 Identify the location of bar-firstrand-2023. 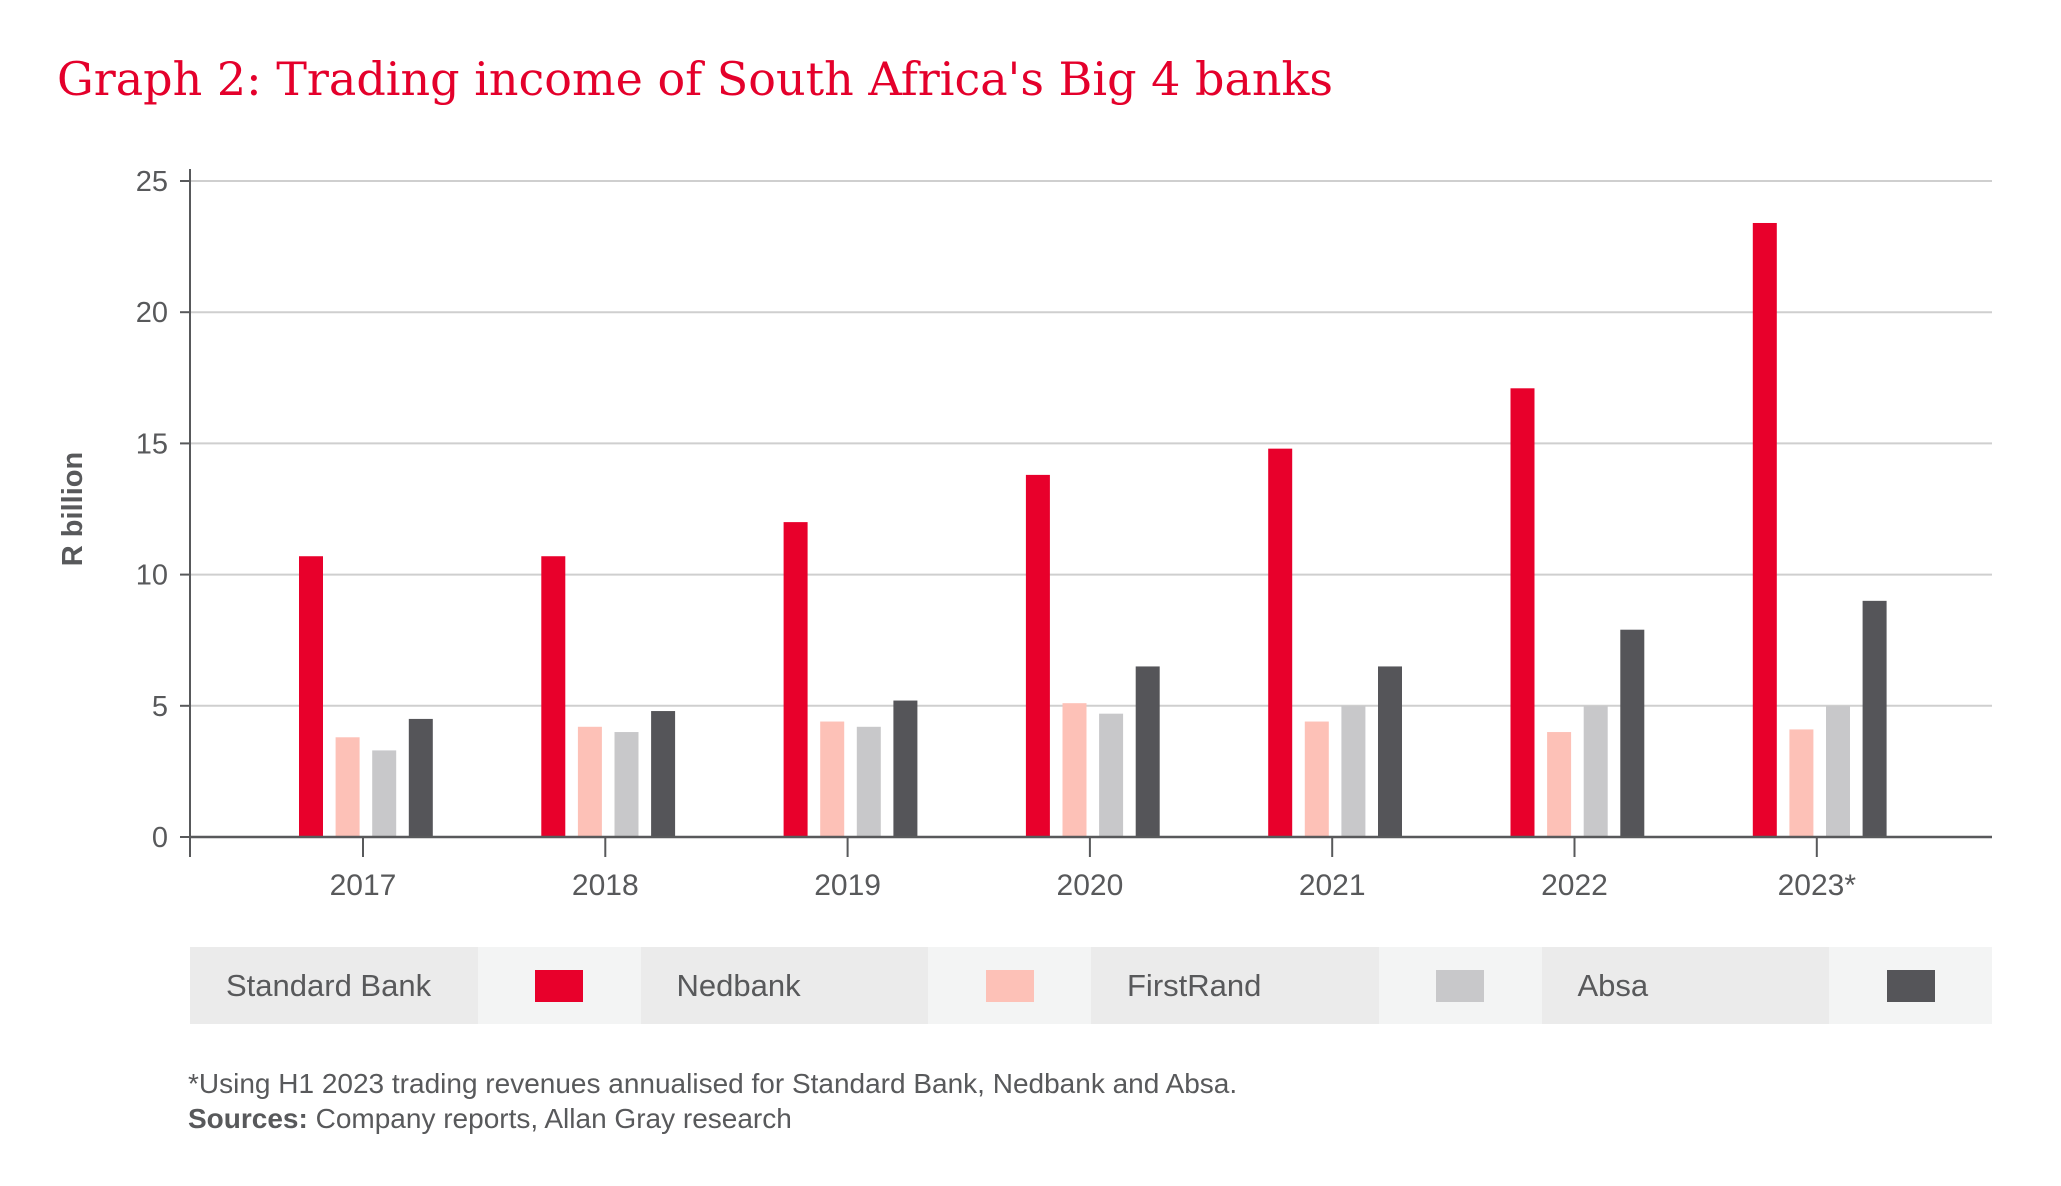
(1838, 771).